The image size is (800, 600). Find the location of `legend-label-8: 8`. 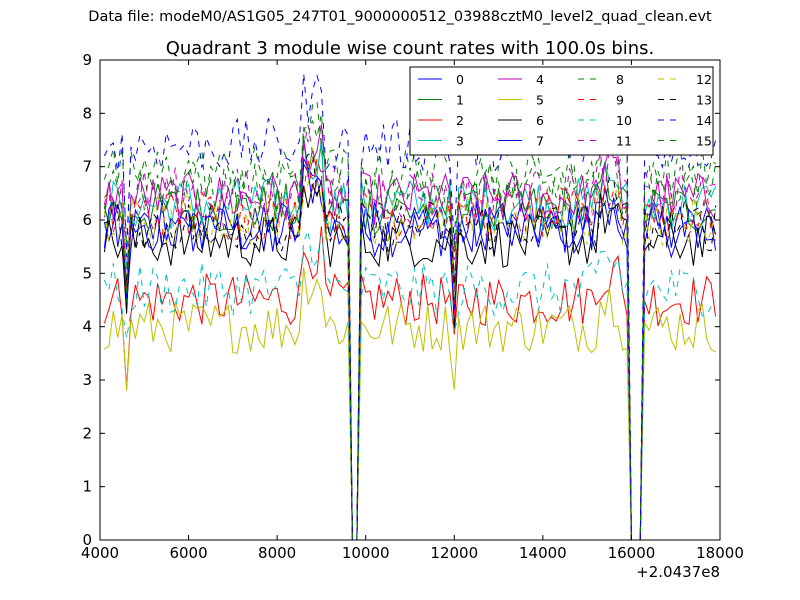

legend-label-8: 8 is located at coordinates (620, 79).